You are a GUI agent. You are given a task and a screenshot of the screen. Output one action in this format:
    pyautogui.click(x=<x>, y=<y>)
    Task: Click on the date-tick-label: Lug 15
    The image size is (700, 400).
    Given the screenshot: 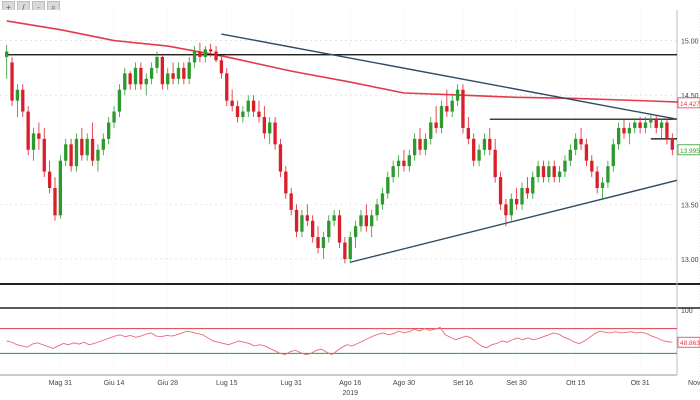 What is the action you would take?
    pyautogui.click(x=227, y=383)
    